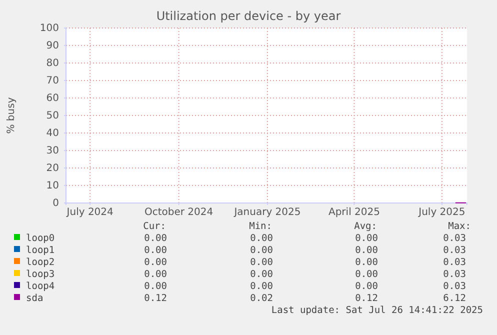 This screenshot has width=497, height=335. What do you see at coordinates (35, 298) in the screenshot?
I see `legend-label: sda` at bounding box center [35, 298].